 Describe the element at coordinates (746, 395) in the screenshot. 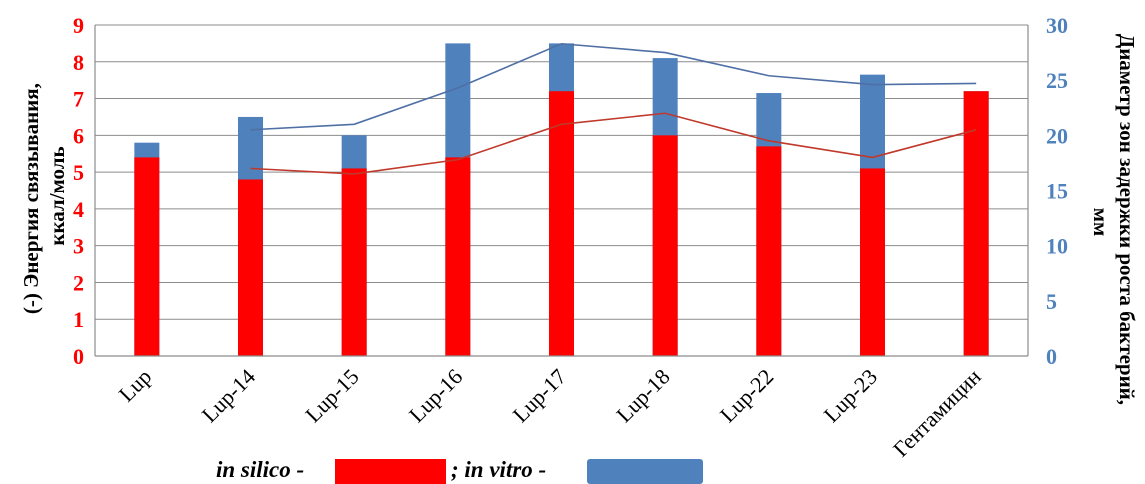

I see `category-label: Lup-22` at that location.